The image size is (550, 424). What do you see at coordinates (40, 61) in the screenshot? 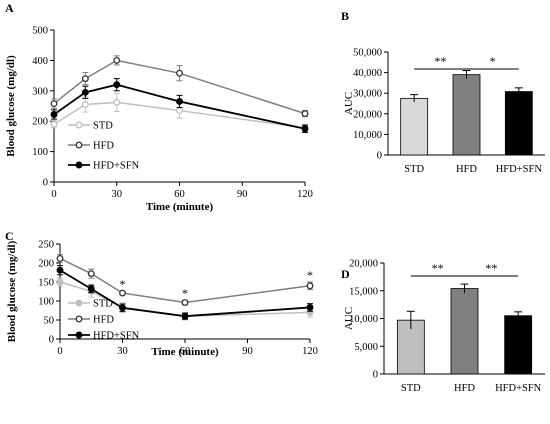
I see `y-tick-label: 400` at bounding box center [40, 61].